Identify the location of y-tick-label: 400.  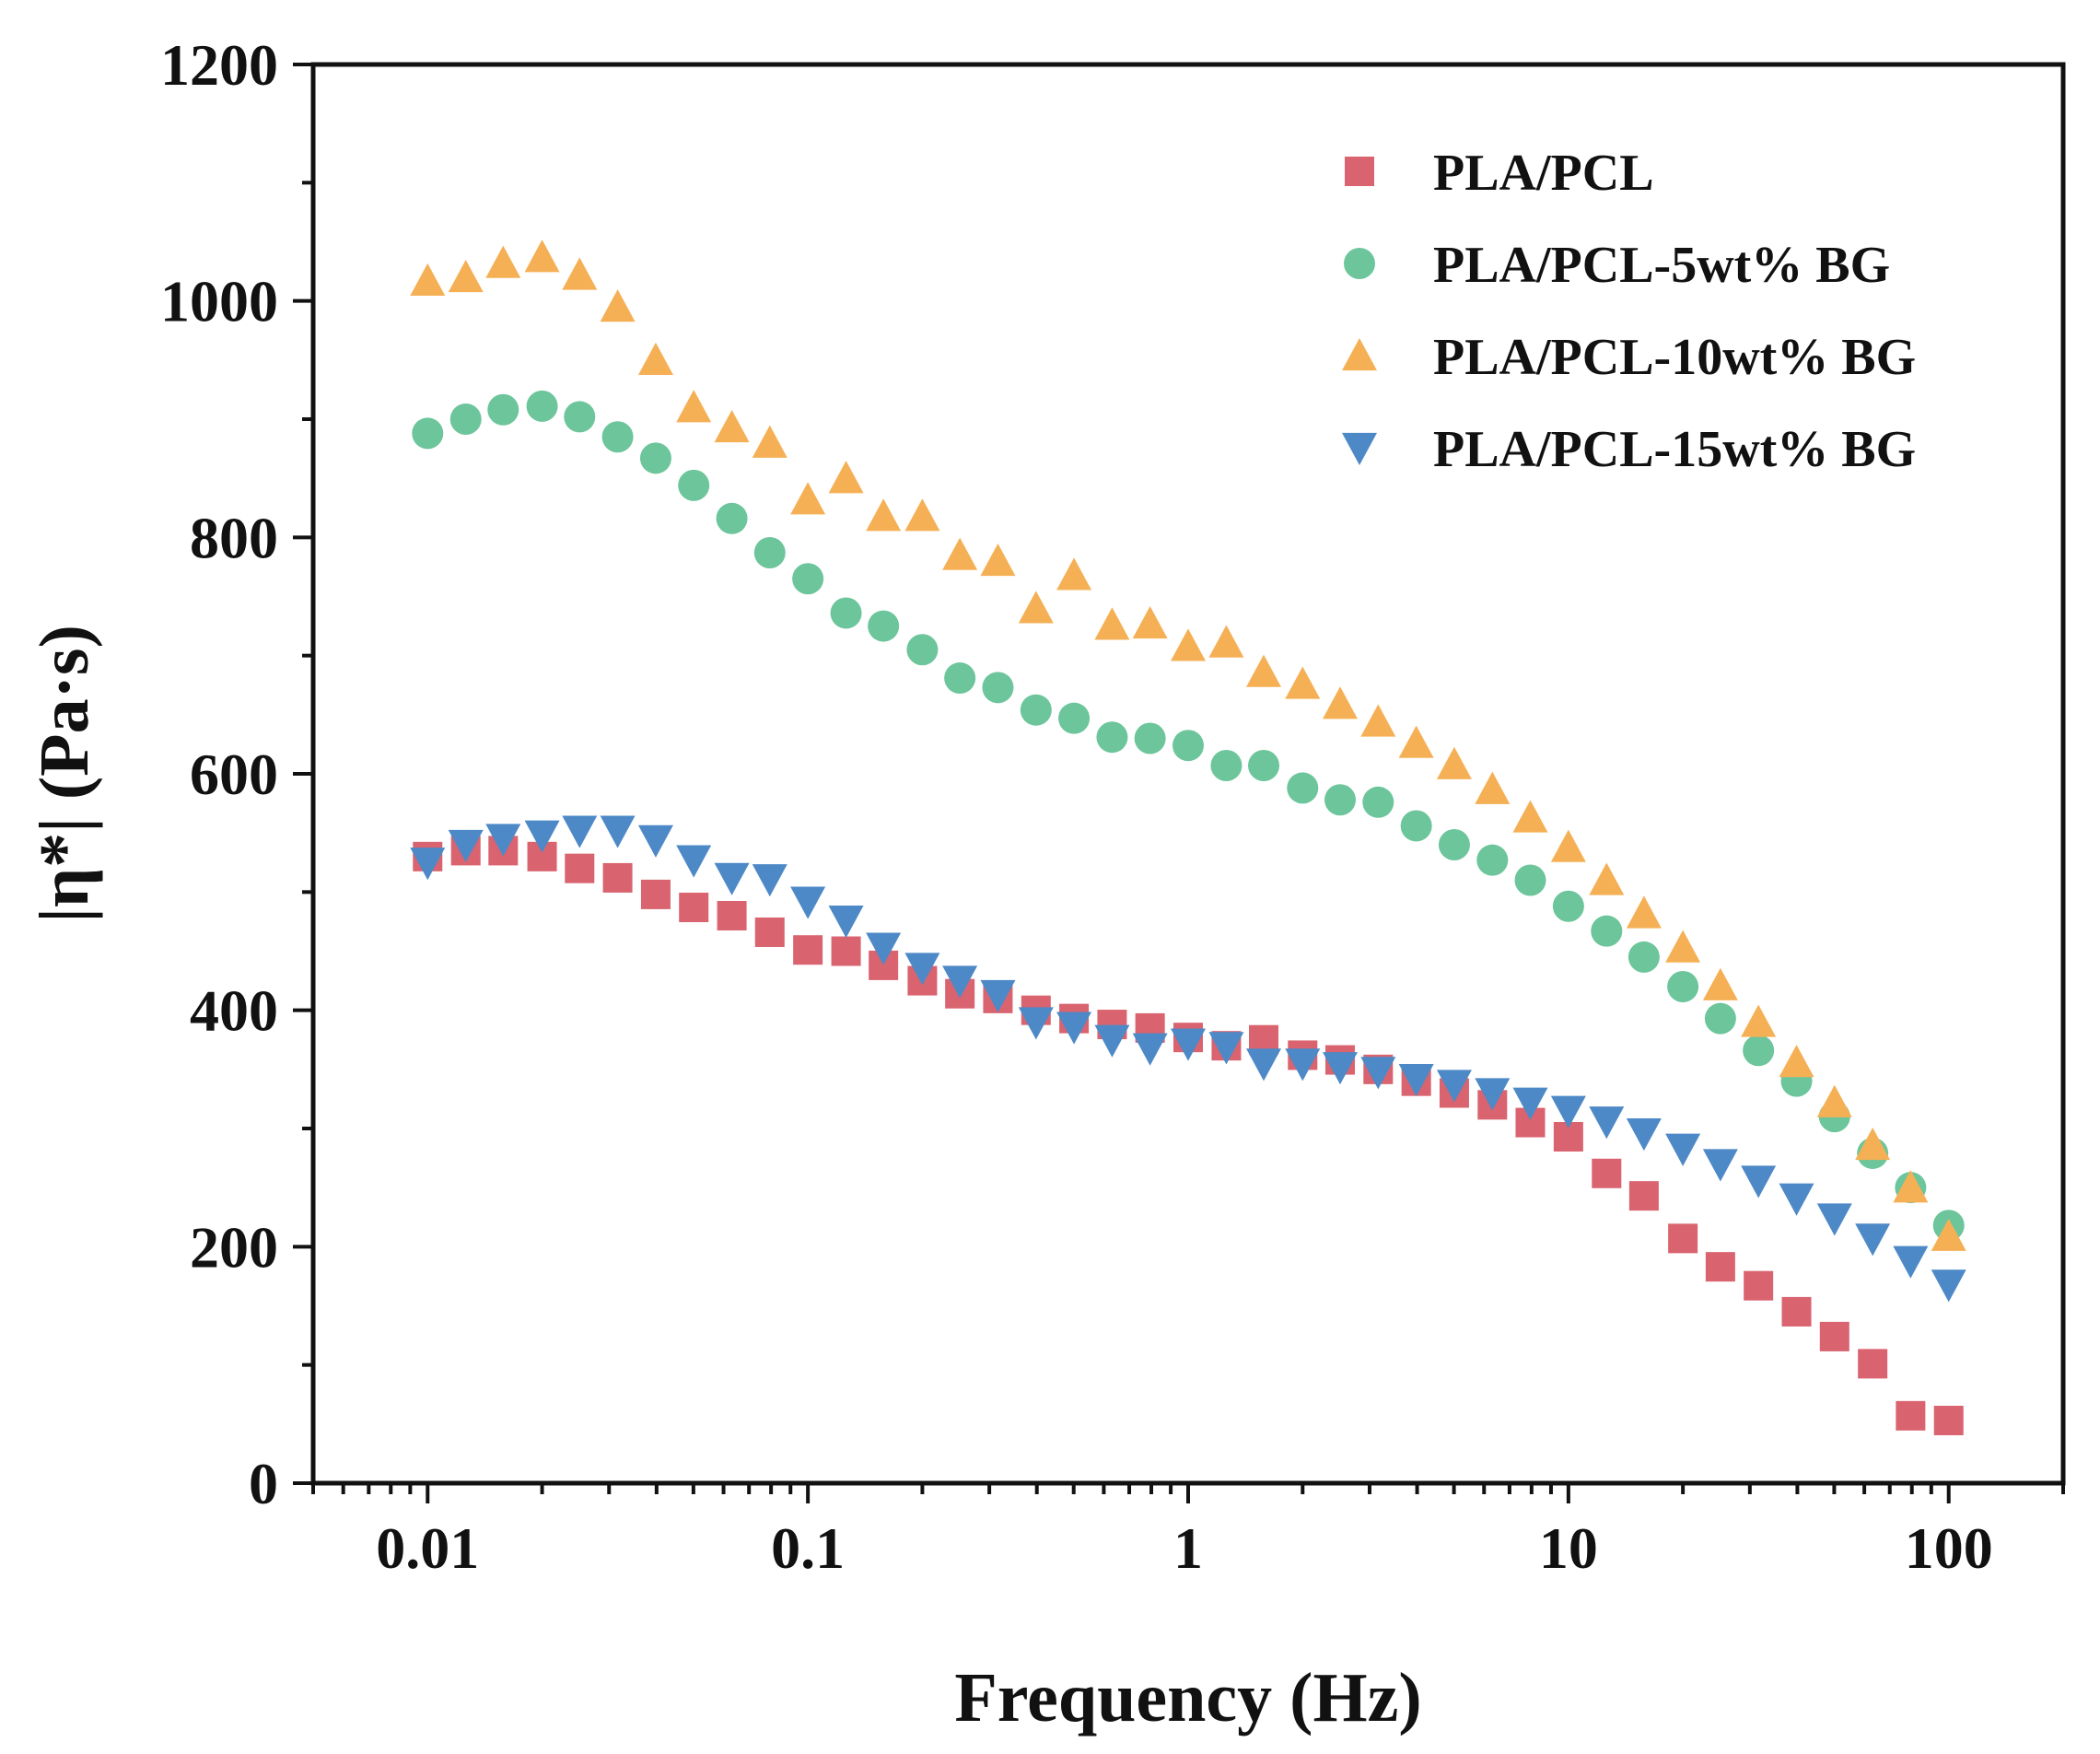
(234, 1011).